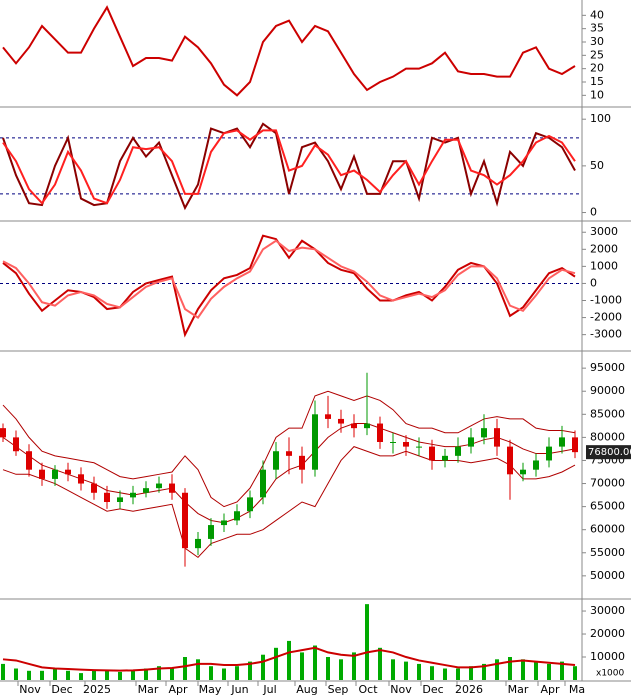 This screenshot has width=631, height=697. What do you see at coordinates (210, 689) in the screenshot?
I see `x-tick-label: May` at bounding box center [210, 689].